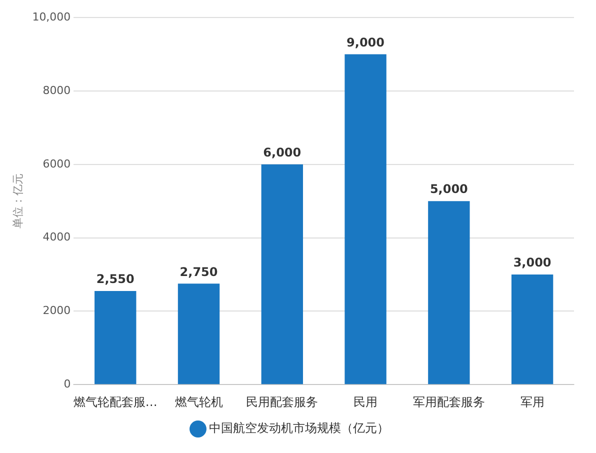 This screenshot has width=596, height=453. I want to click on x-tick-label: 民用, so click(366, 401).